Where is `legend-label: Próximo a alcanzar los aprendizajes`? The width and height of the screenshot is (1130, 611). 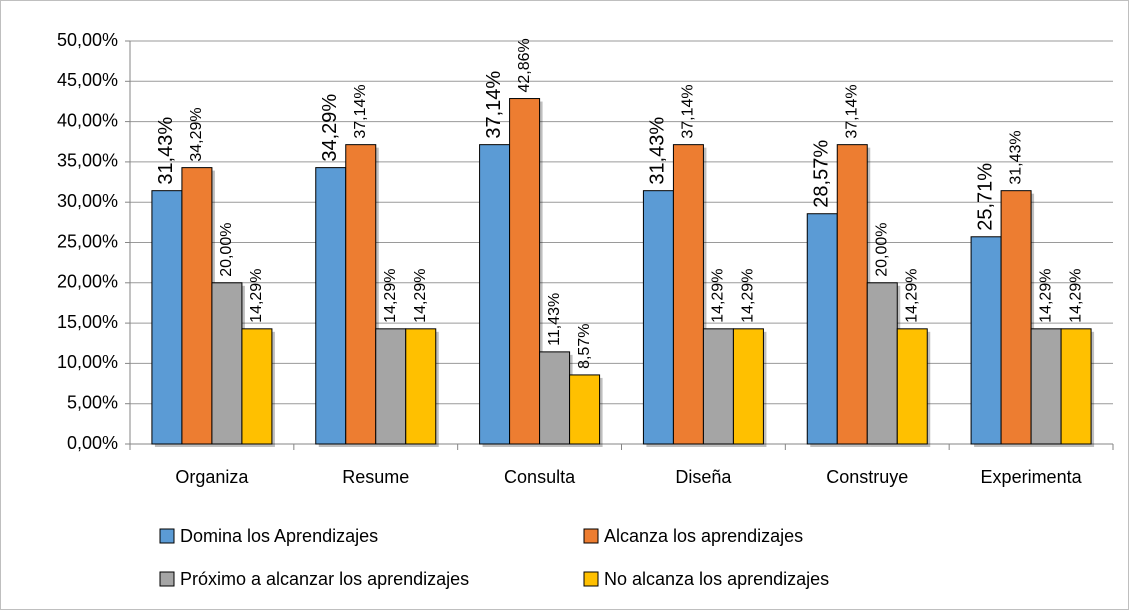 legend-label: Próximo a alcanzar los aprendizajes is located at coordinates (324, 579).